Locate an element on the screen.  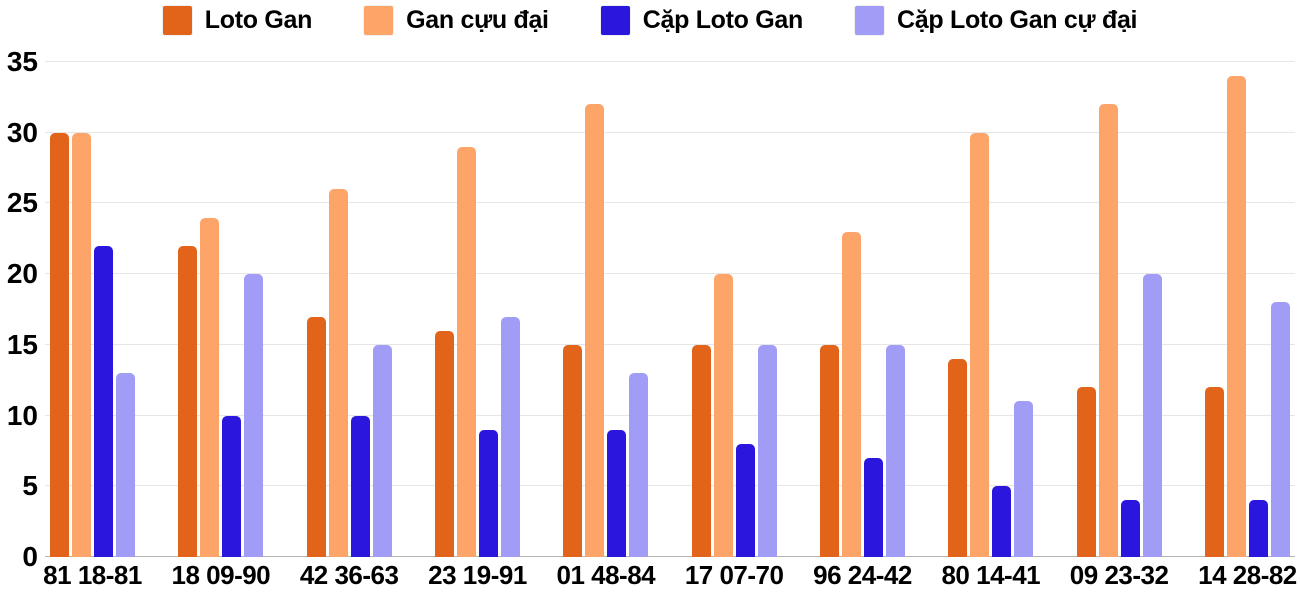
y-tick-label: 5 is located at coordinates (30, 486).